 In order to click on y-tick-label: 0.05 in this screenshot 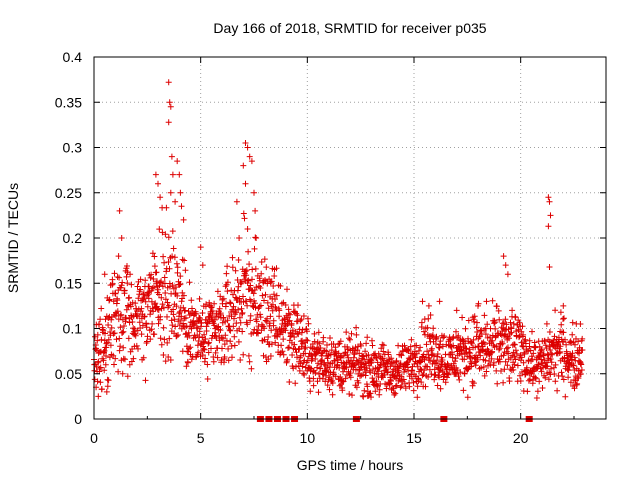, I will do `click(68, 374)`.